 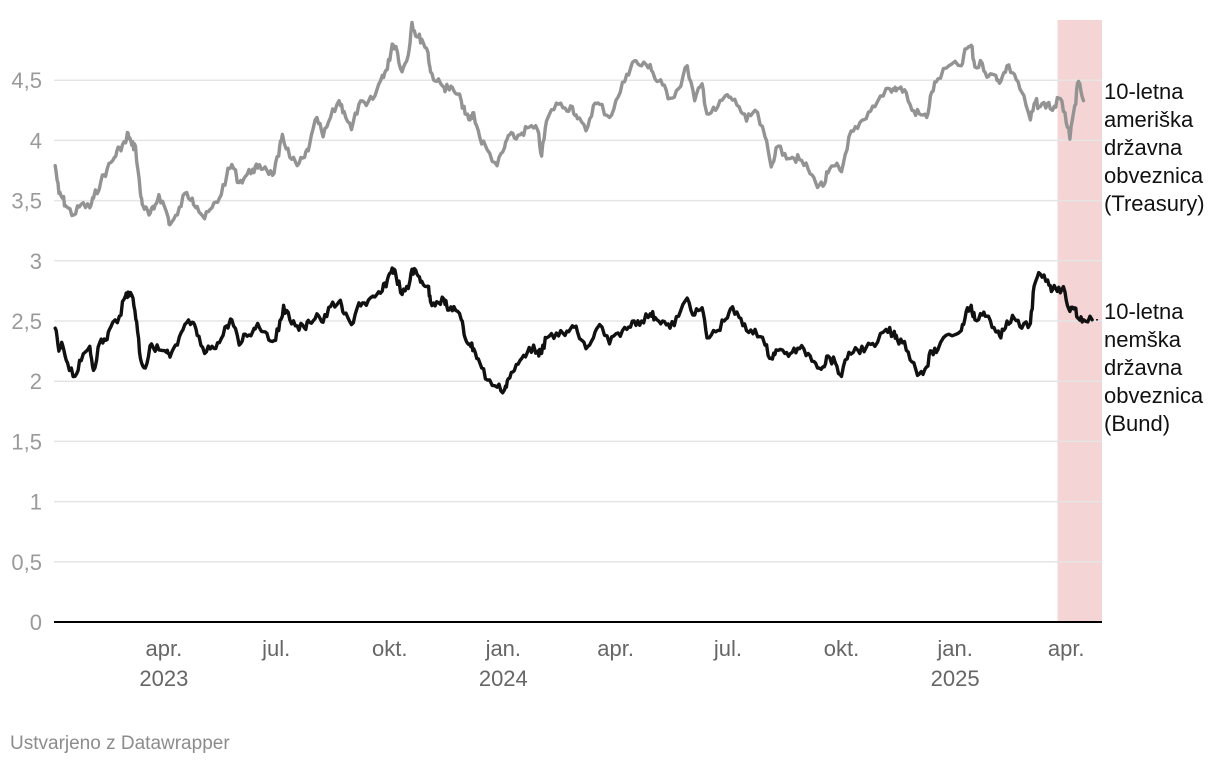 What do you see at coordinates (1144, 311) in the screenshot?
I see `bund-label-line: 10-letna` at bounding box center [1144, 311].